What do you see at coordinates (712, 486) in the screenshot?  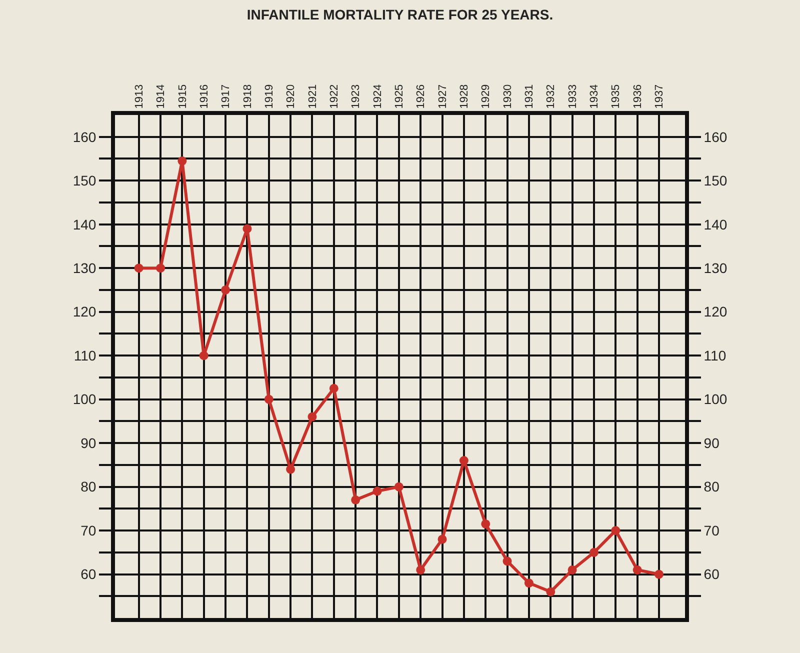 I see `y2-tick-label: 80` at bounding box center [712, 486].